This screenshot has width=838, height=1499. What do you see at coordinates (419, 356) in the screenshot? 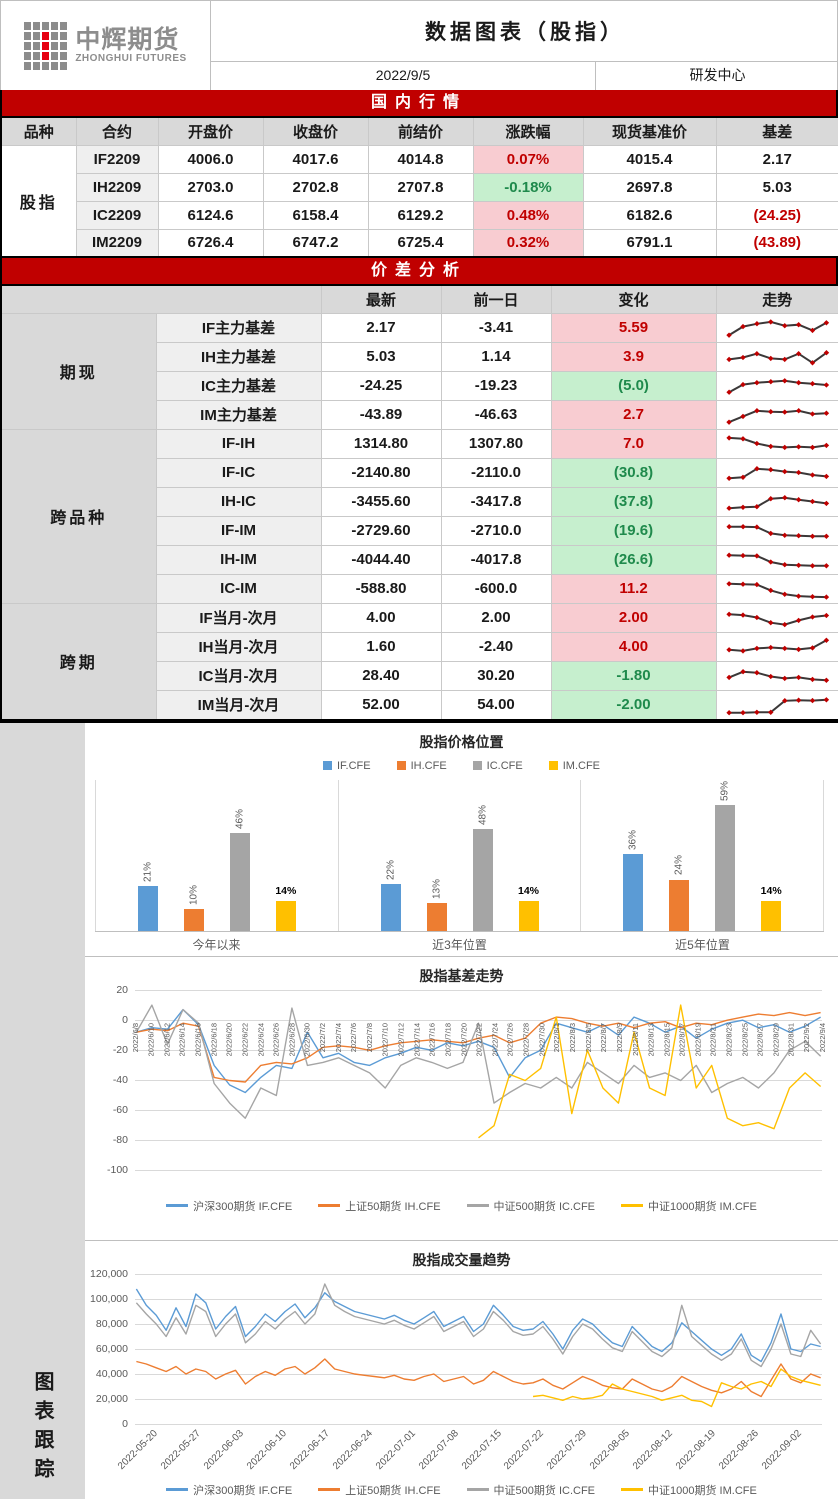
I see `spread-row: IH主力基差 5.03 1.14 3.9` at bounding box center [419, 356].